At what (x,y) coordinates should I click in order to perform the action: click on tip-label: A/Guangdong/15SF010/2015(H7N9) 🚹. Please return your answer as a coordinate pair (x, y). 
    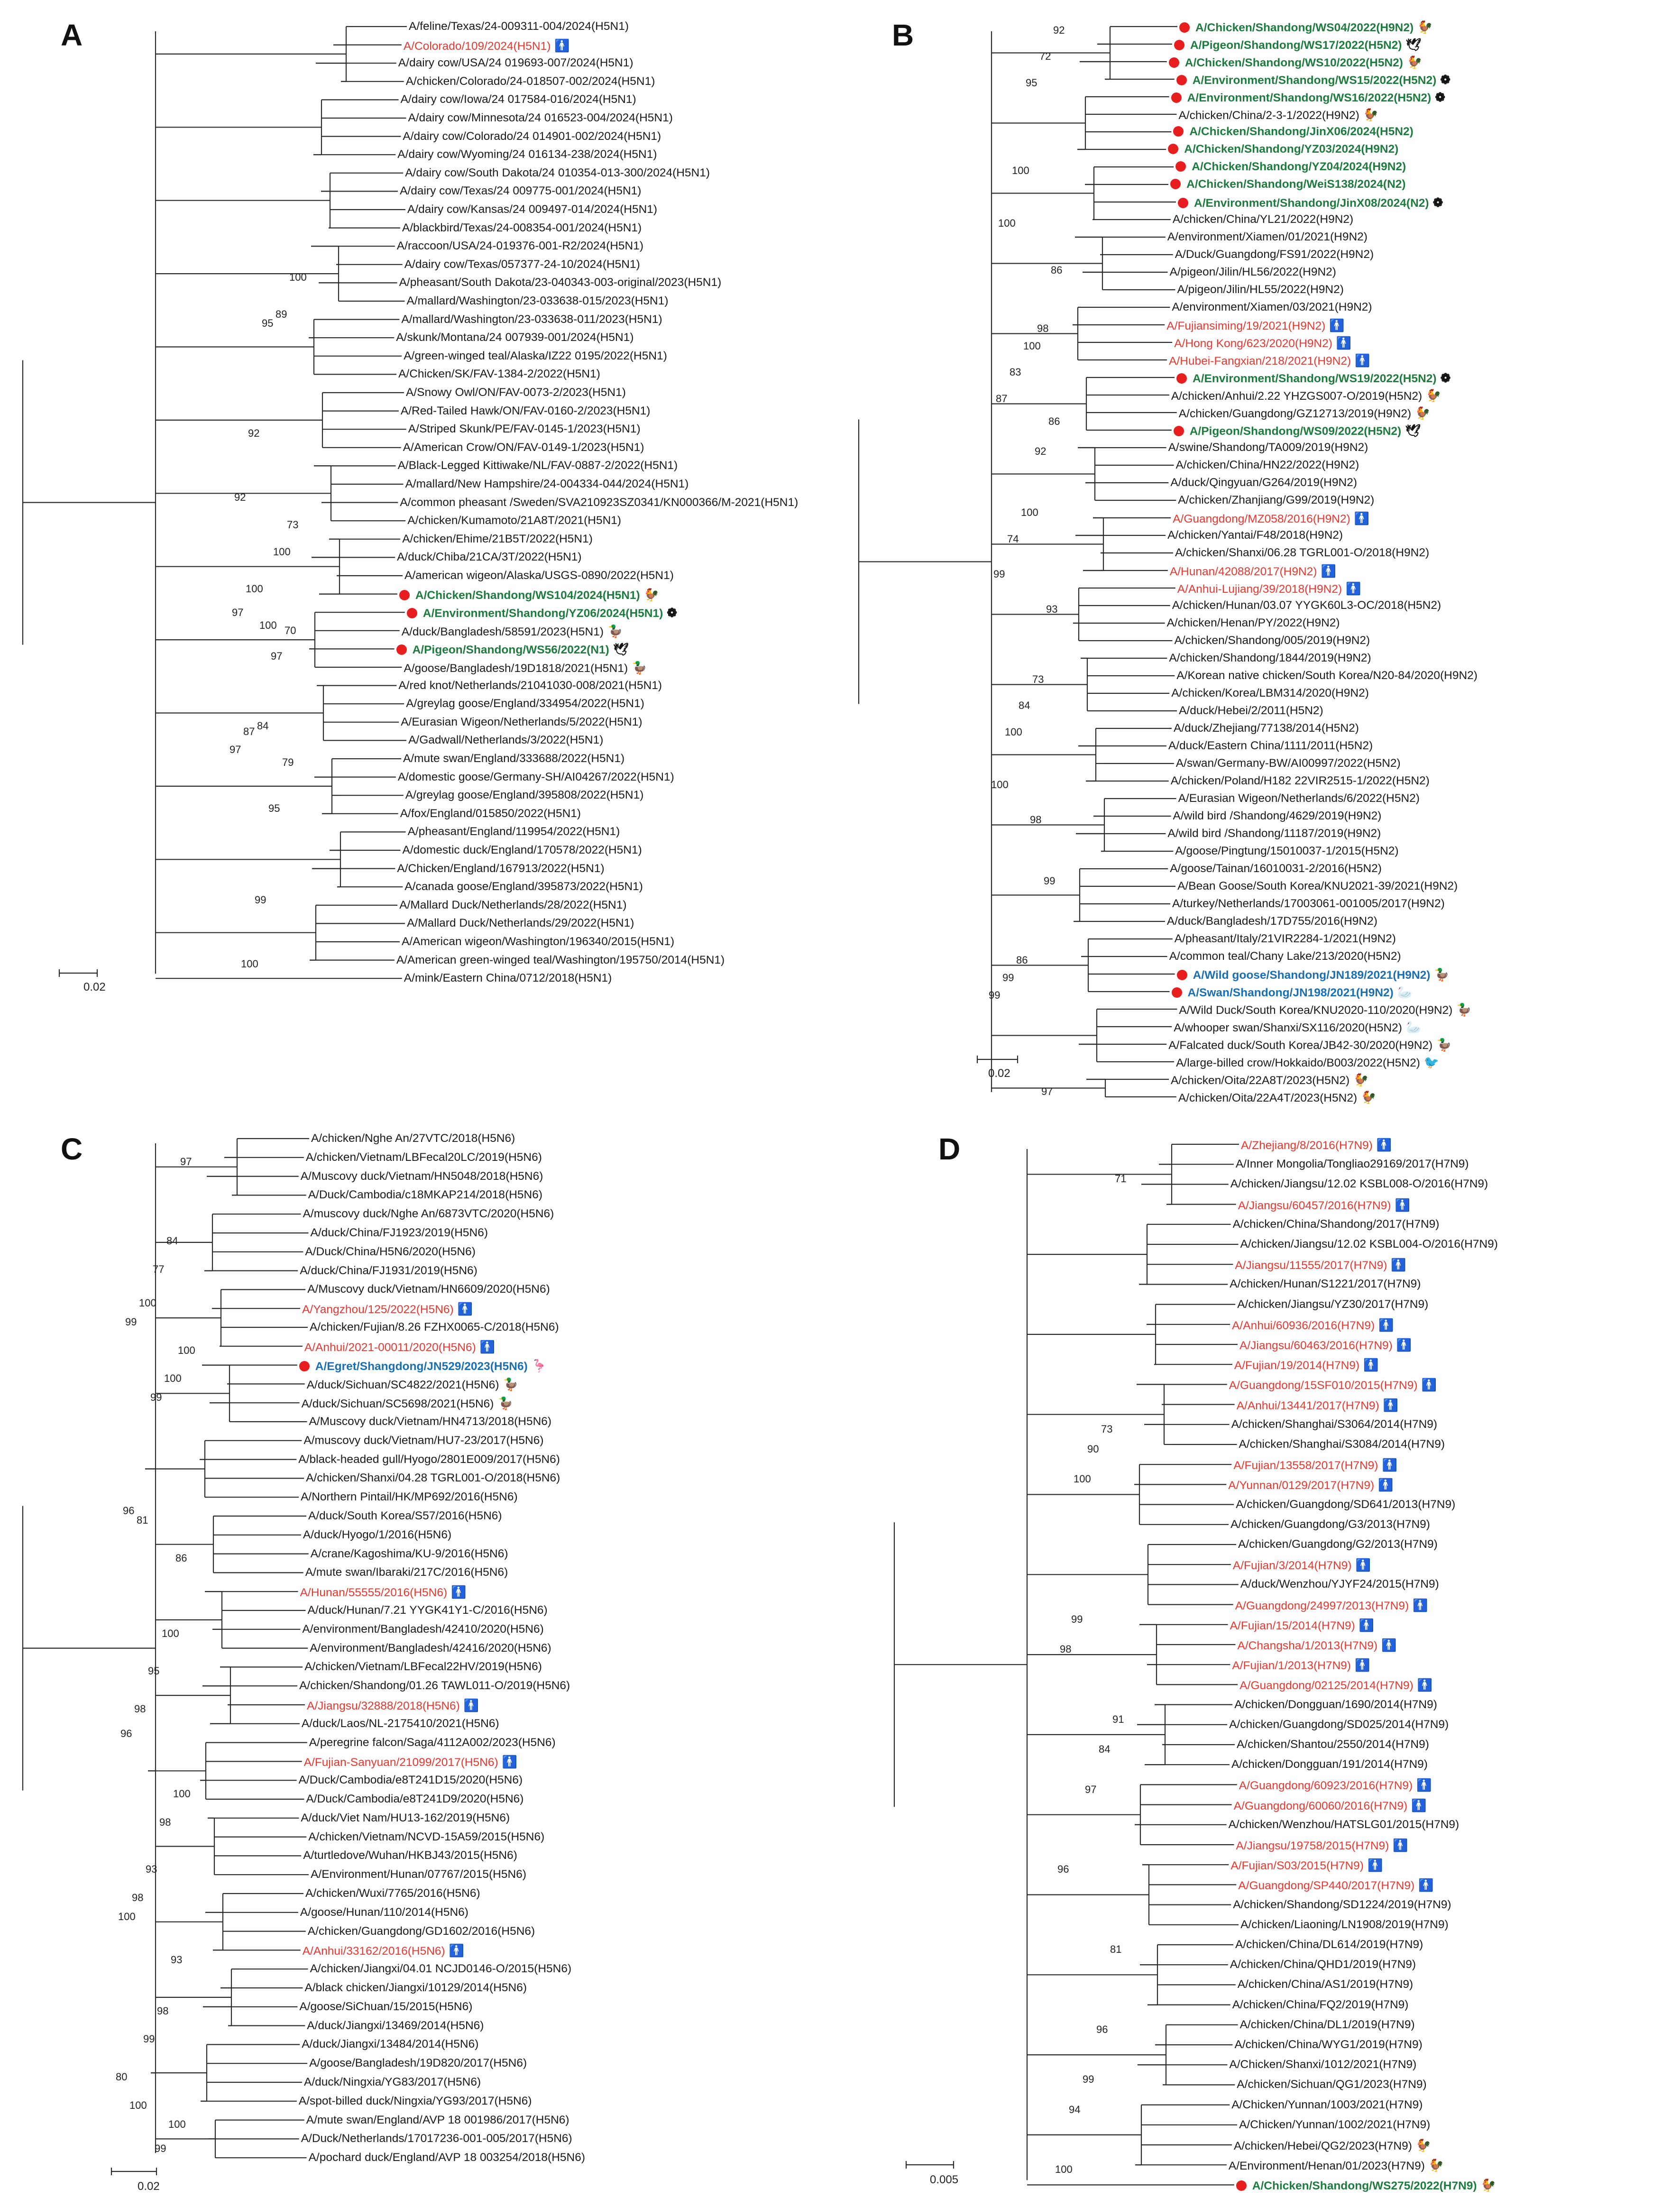
    Looking at the image, I should click on (1333, 1385).